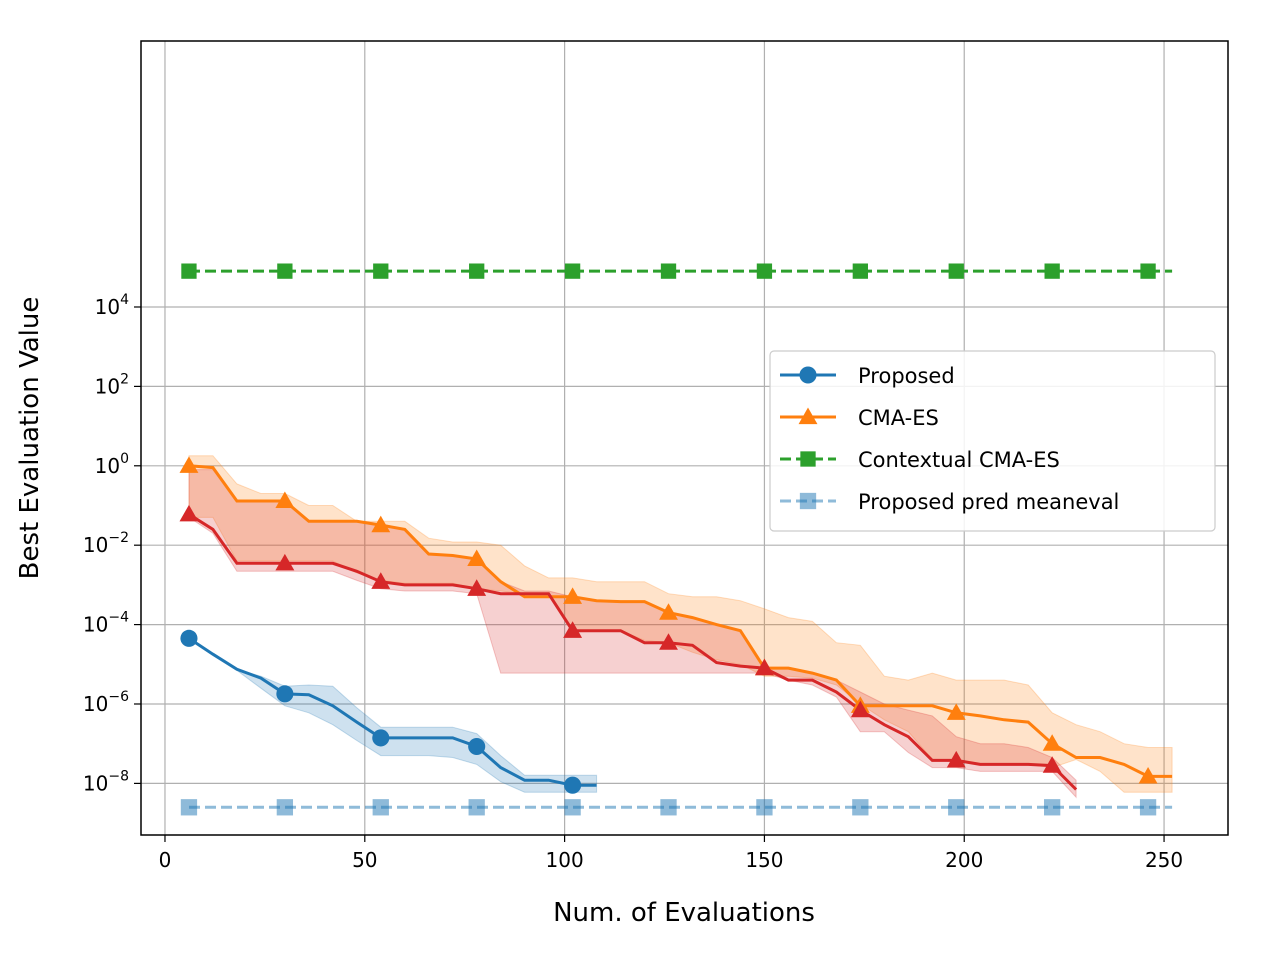  I want to click on y-tick-label: 10⁻⁴, so click(106, 623).